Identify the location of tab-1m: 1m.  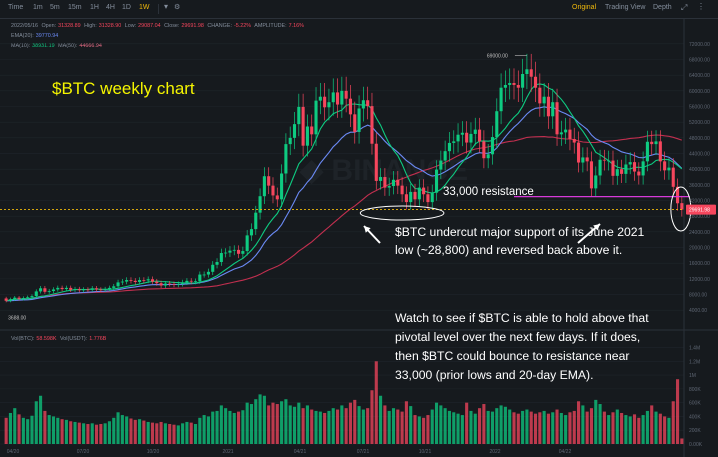
(38, 7).